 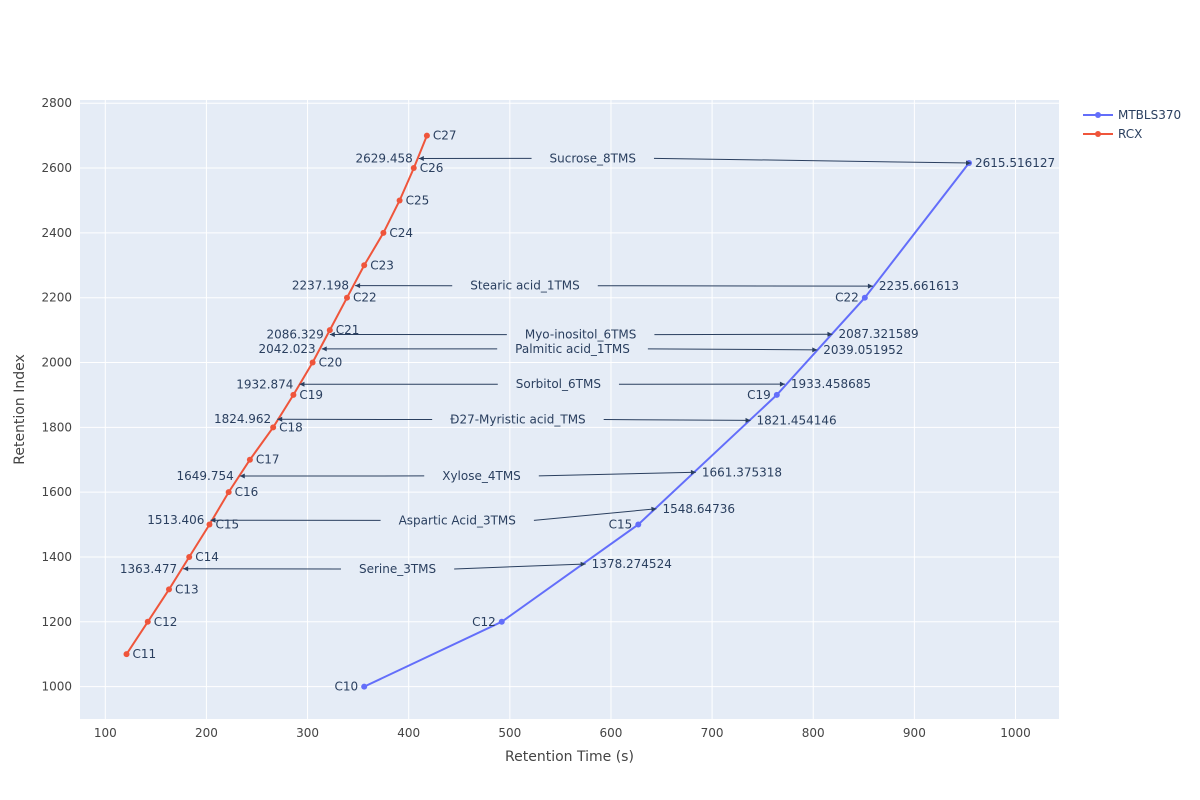 What do you see at coordinates (206, 733) in the screenshot?
I see `x-tick-label: 200` at bounding box center [206, 733].